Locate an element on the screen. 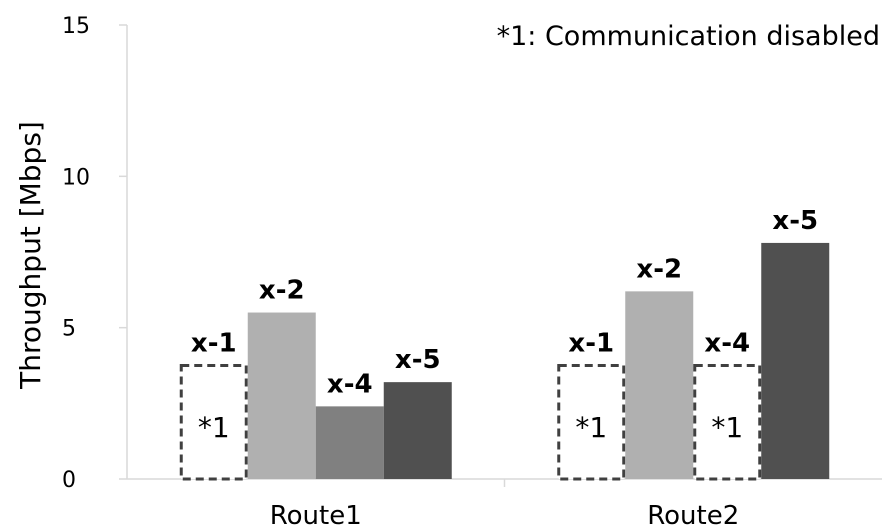 Image resolution: width=882 pixels, height=531 pixels. x-category-label: Route1 is located at coordinates (316, 516).